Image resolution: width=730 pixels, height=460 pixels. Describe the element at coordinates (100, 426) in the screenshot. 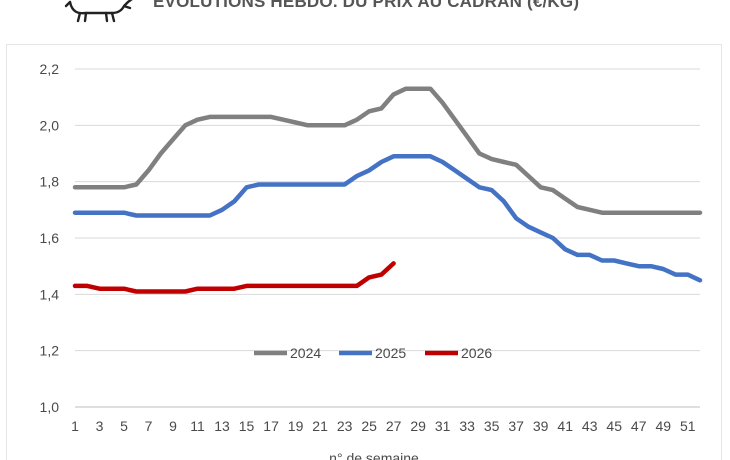

I see `x-tick-label: 3` at that location.